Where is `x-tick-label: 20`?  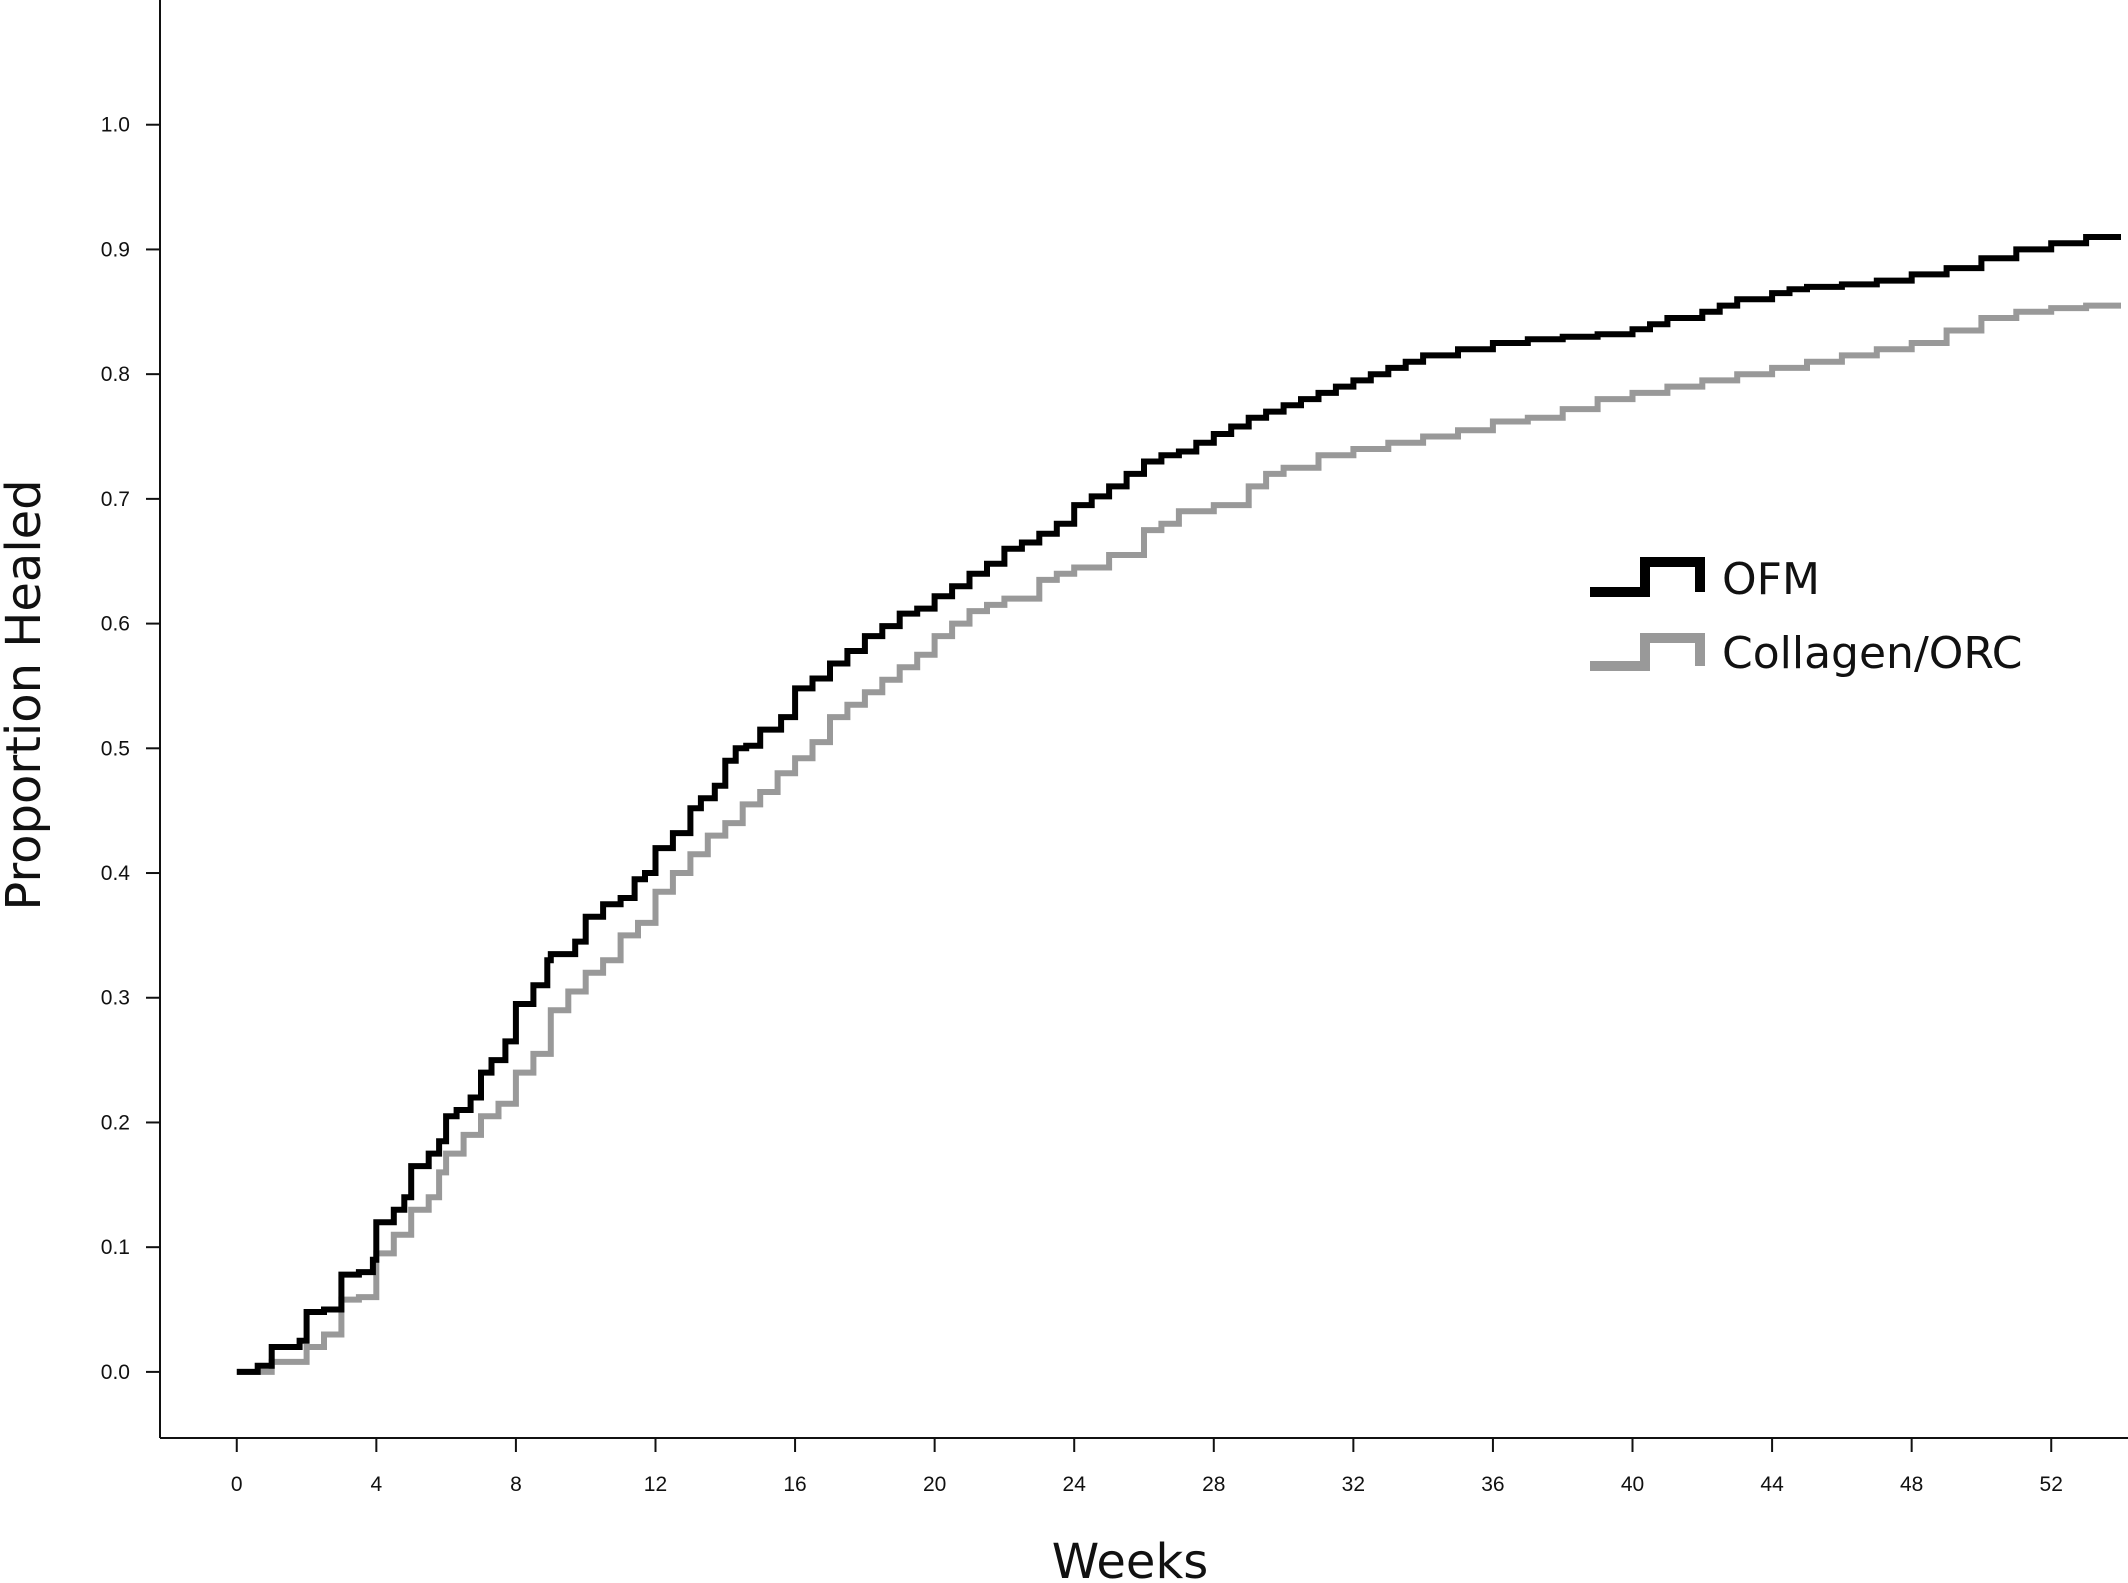
x-tick-label: 20 is located at coordinates (934, 1484).